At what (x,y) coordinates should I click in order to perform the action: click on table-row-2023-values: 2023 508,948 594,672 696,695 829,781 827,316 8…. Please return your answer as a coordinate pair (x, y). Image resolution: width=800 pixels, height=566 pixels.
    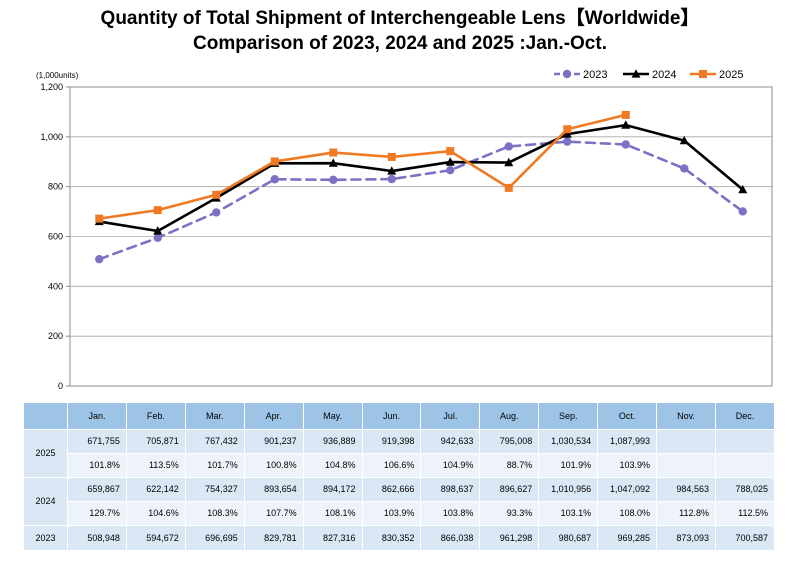
    Looking at the image, I should click on (399, 538).